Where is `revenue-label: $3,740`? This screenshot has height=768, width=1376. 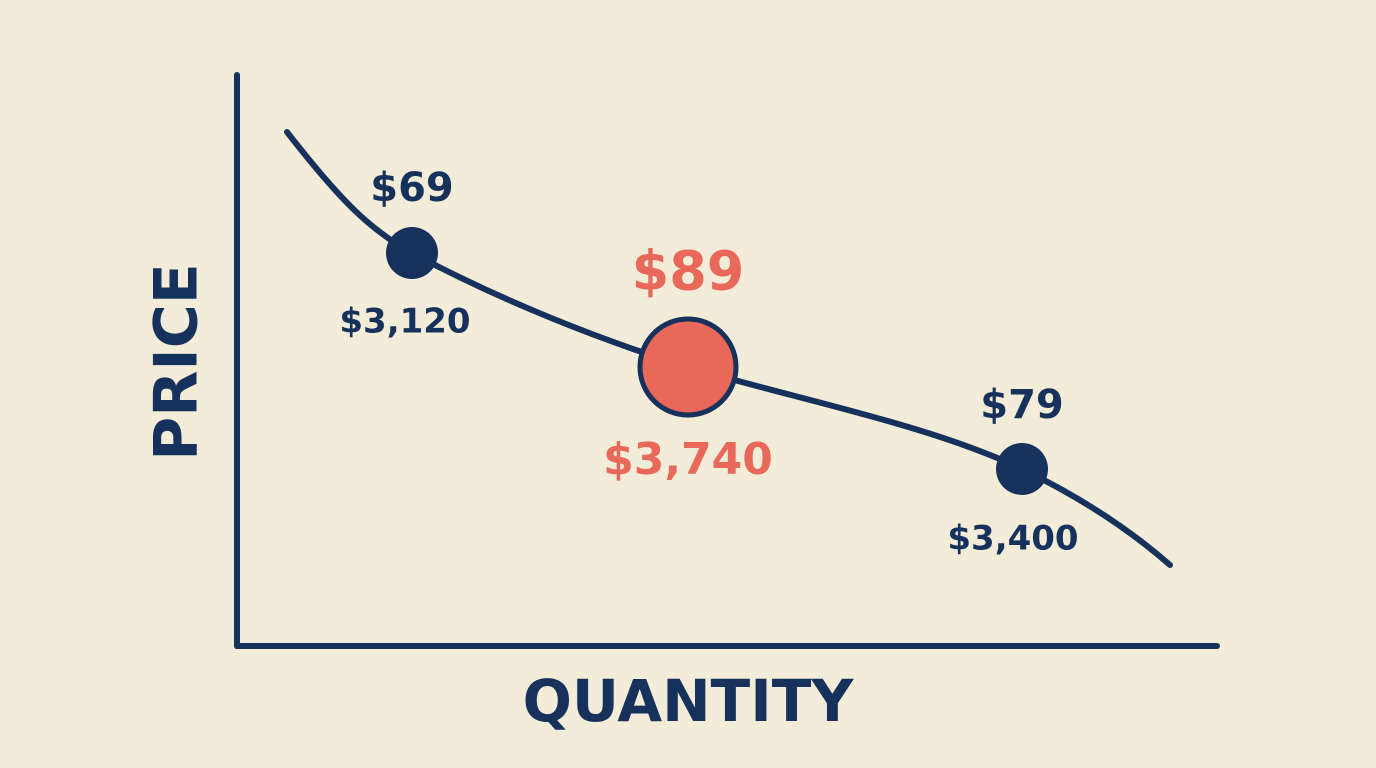
revenue-label: $3,740 is located at coordinates (688, 459).